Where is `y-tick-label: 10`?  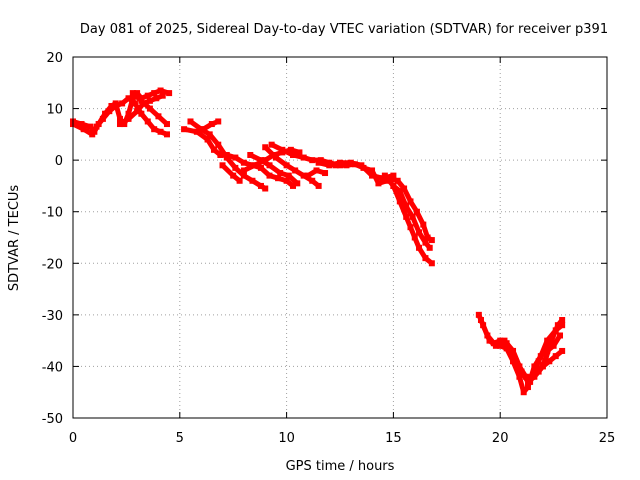
y-tick-label: 10 is located at coordinates (54, 110).